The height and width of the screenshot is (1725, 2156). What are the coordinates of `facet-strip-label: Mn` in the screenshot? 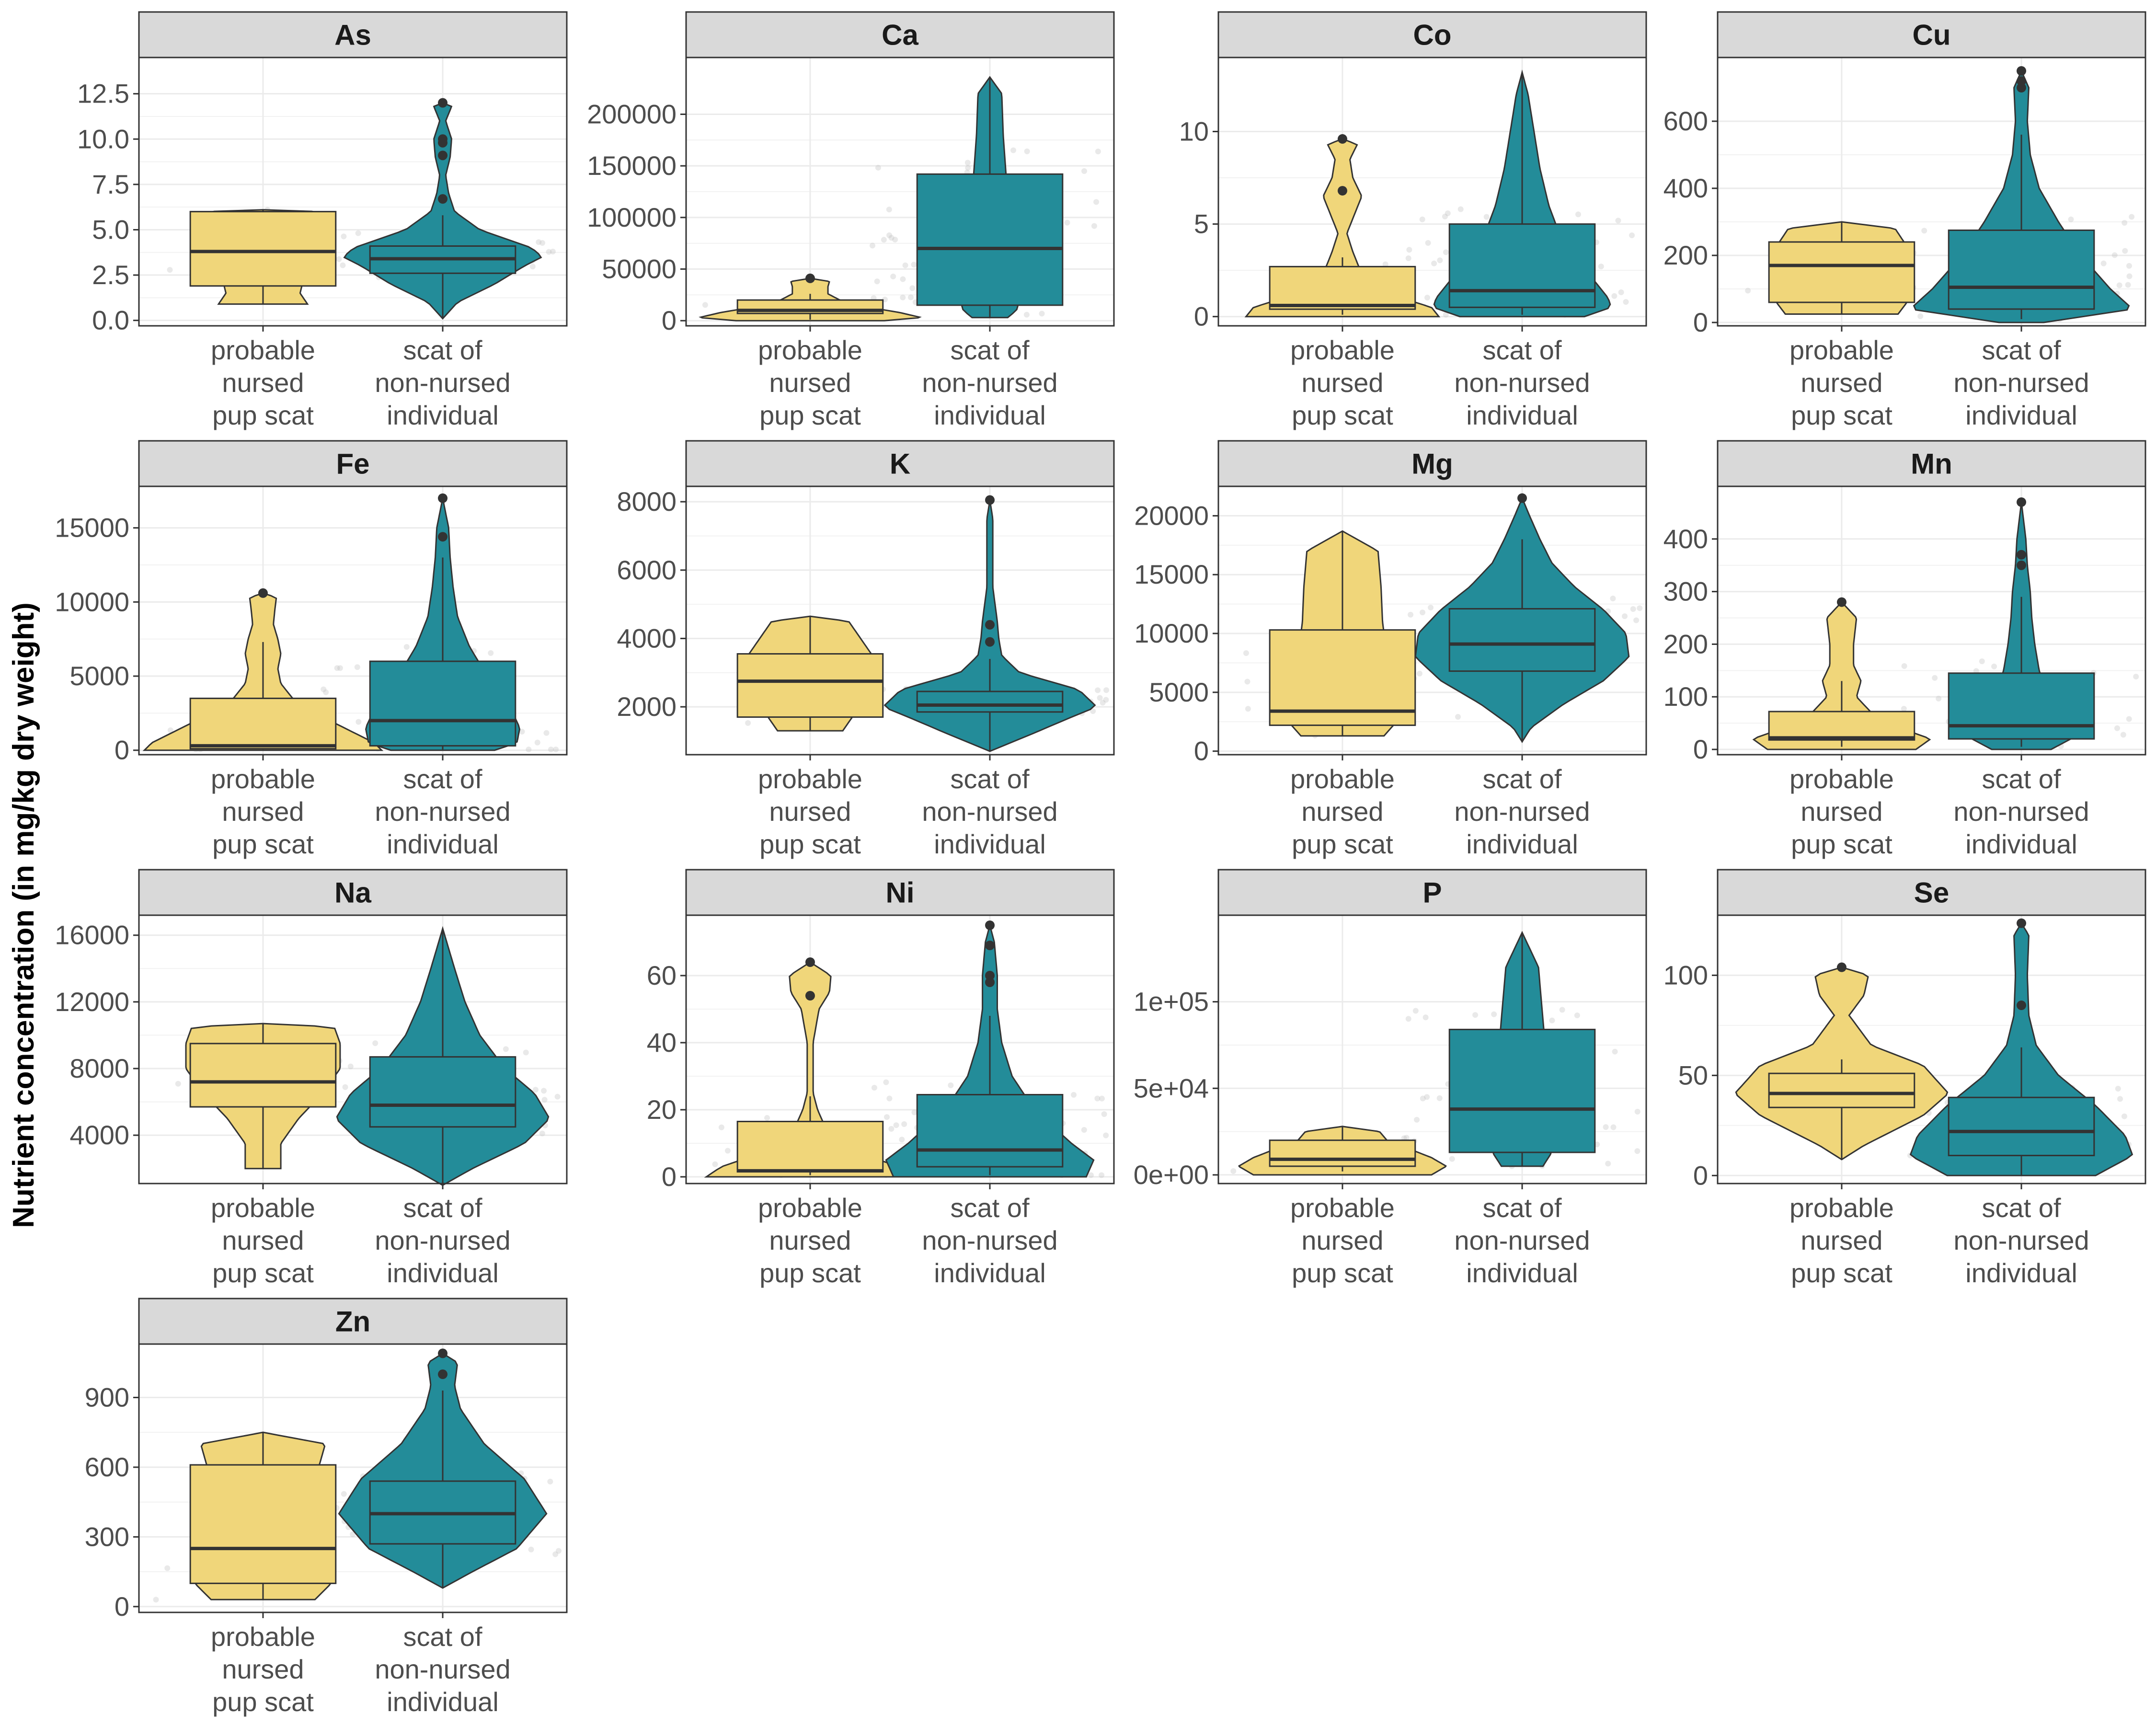 It's located at (1931, 464).